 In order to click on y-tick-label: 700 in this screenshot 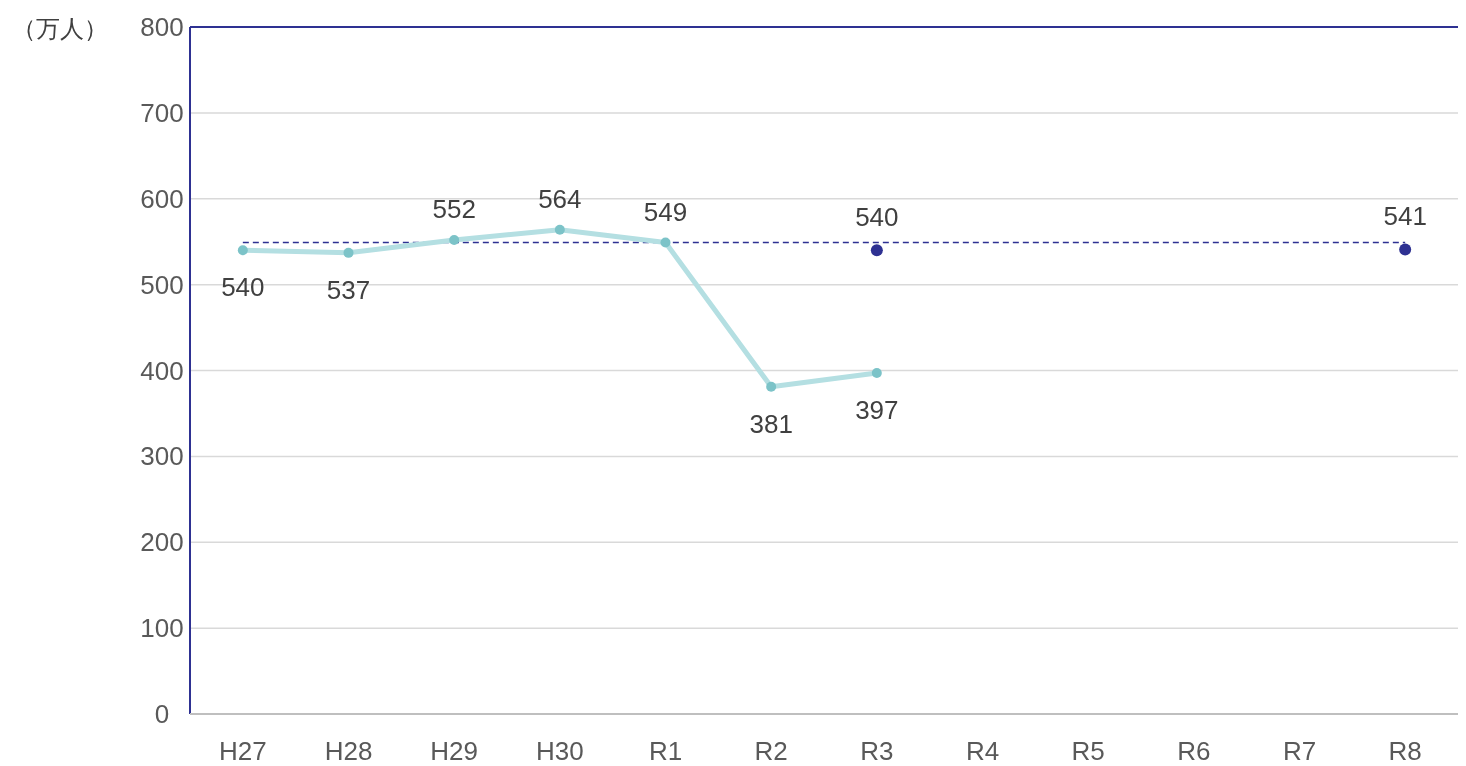, I will do `click(162, 112)`.